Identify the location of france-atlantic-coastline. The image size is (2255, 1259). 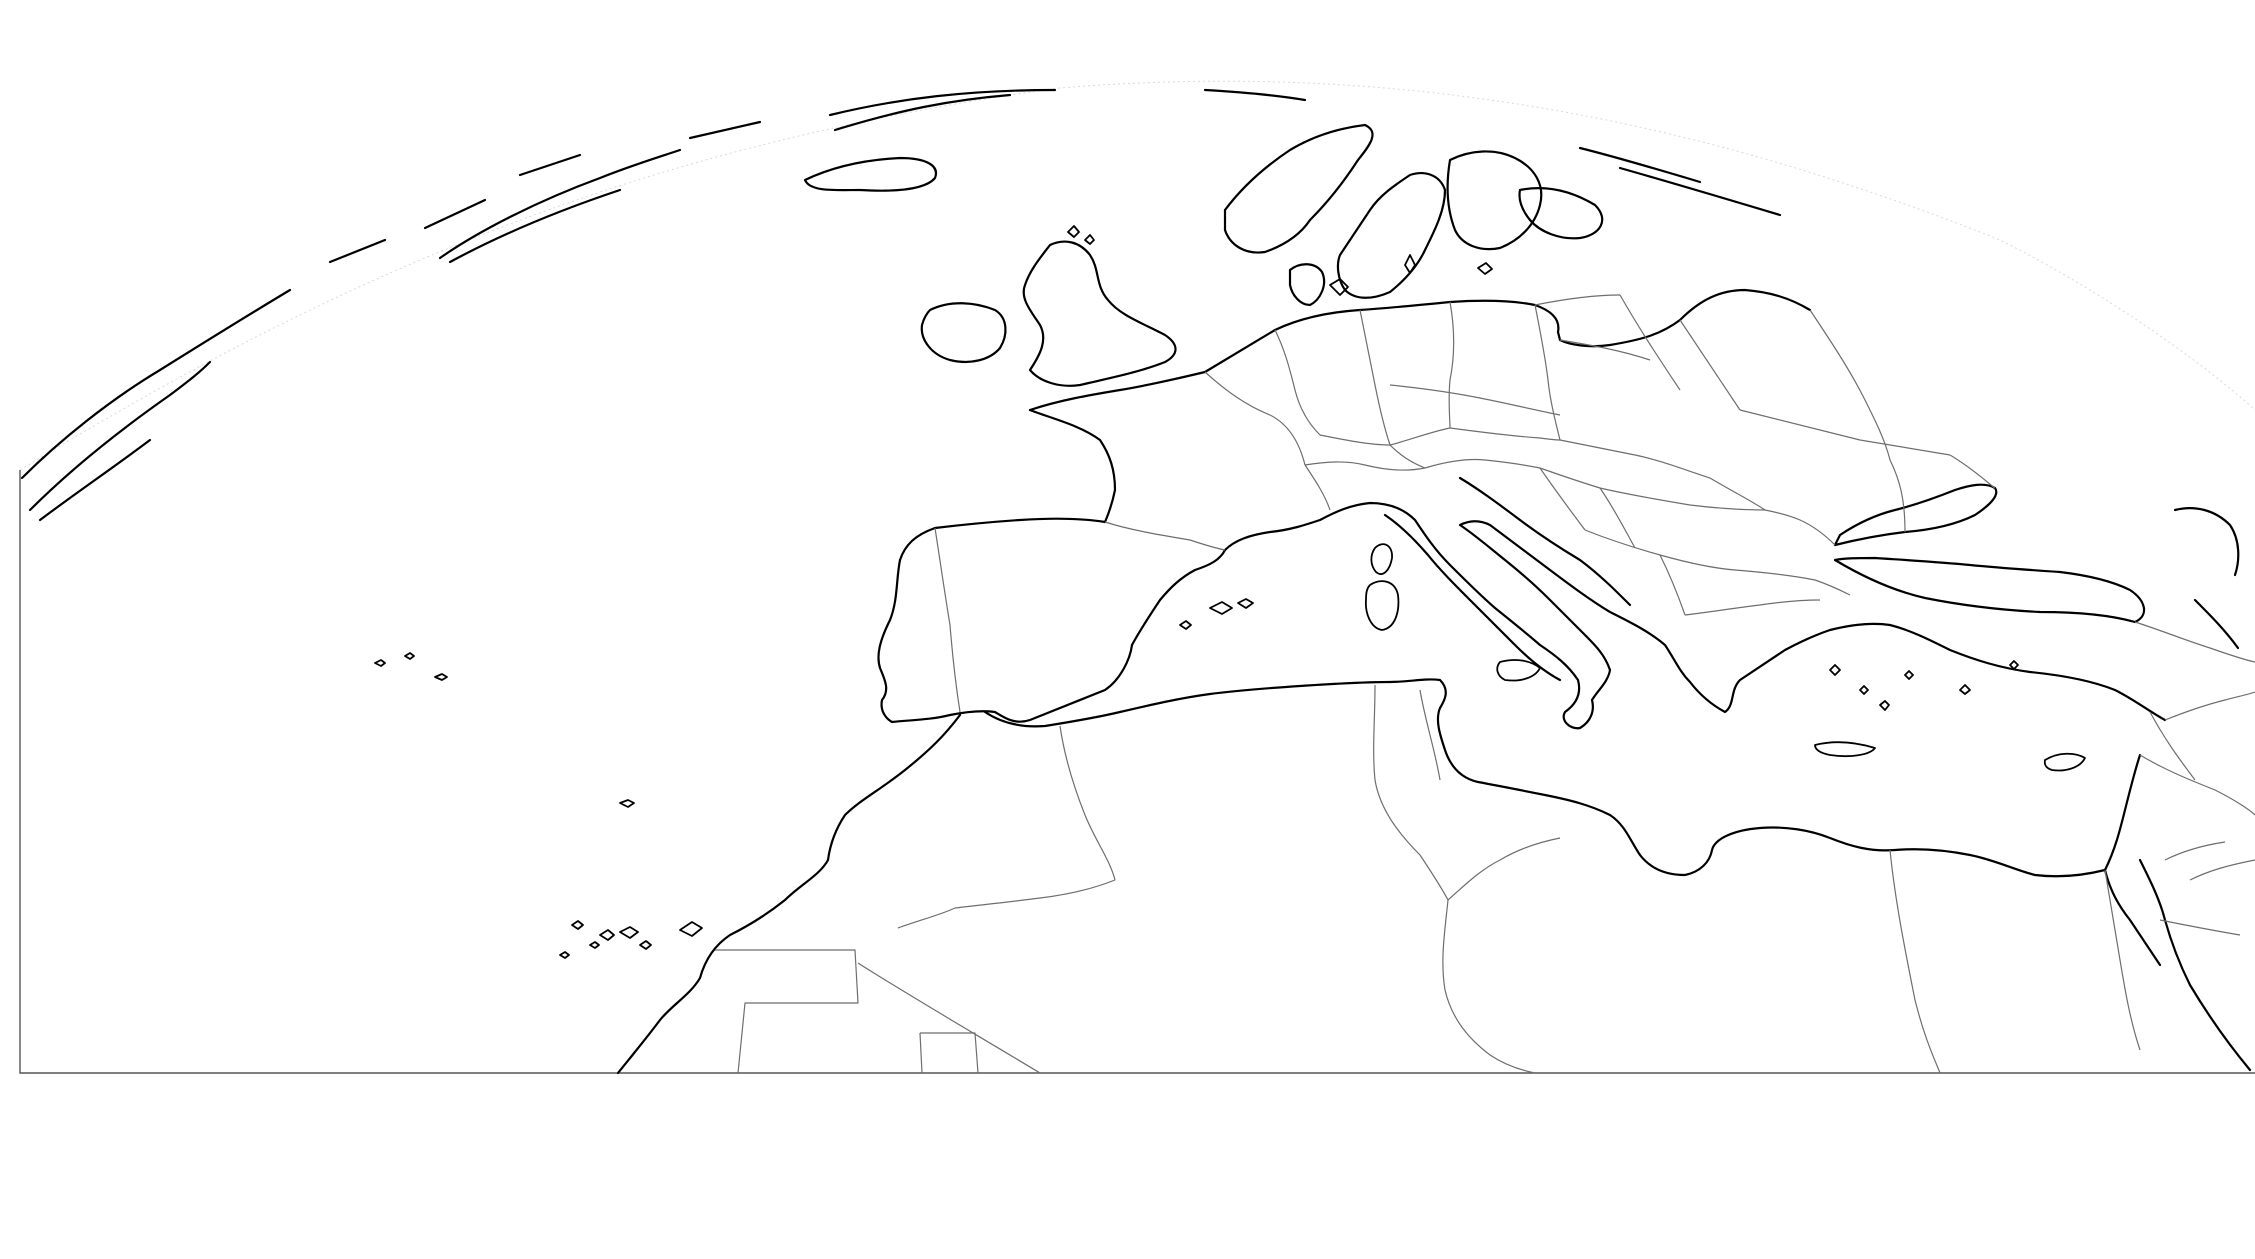
(1072, 466).